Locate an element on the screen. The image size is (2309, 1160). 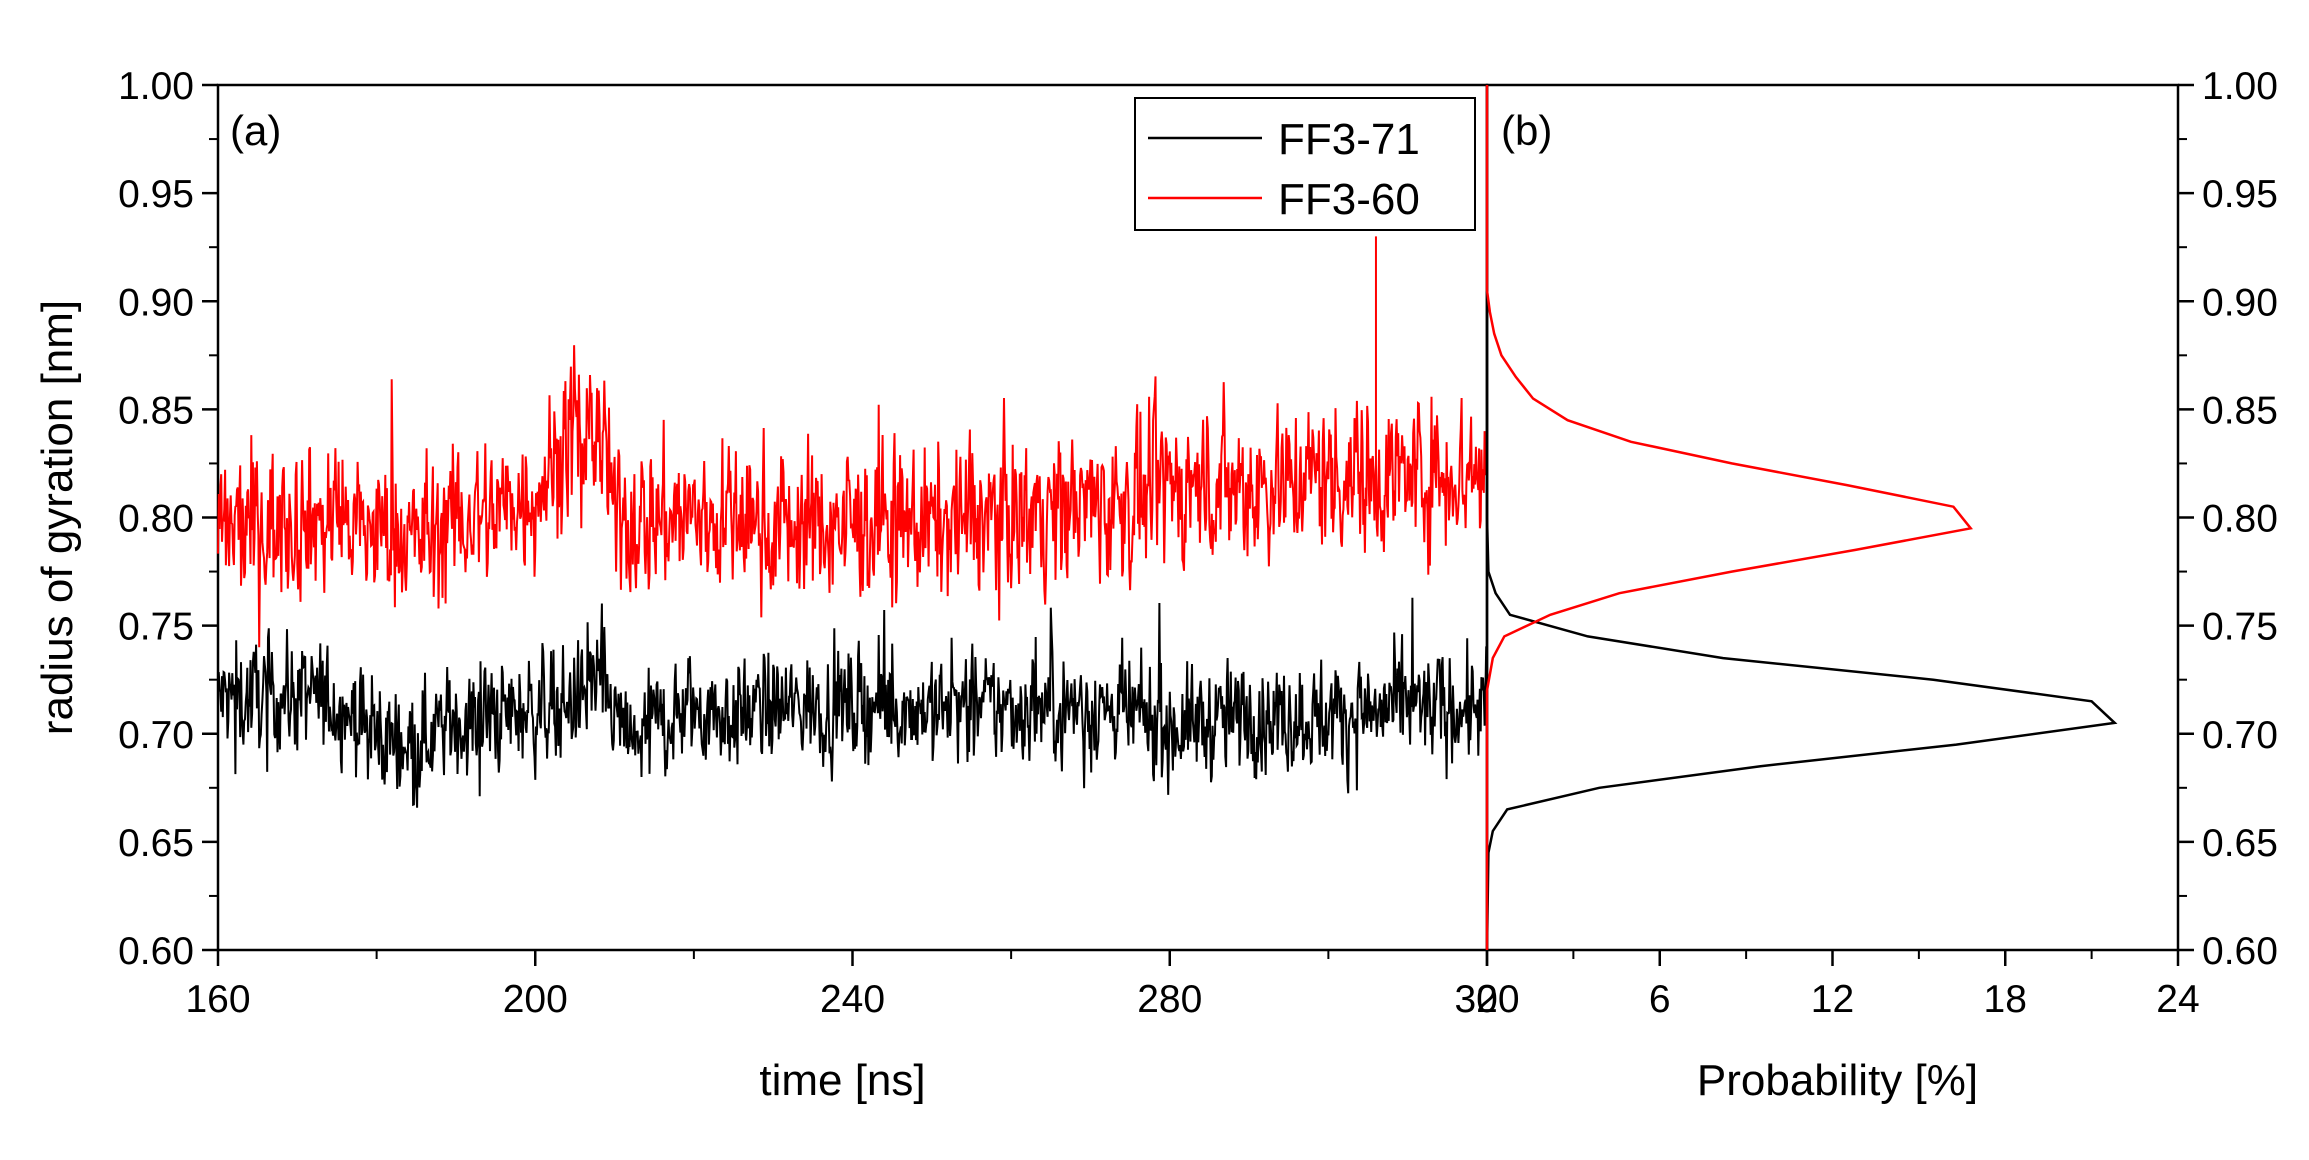
panel-b-x-tick-label: 18 is located at coordinates (2005, 999).